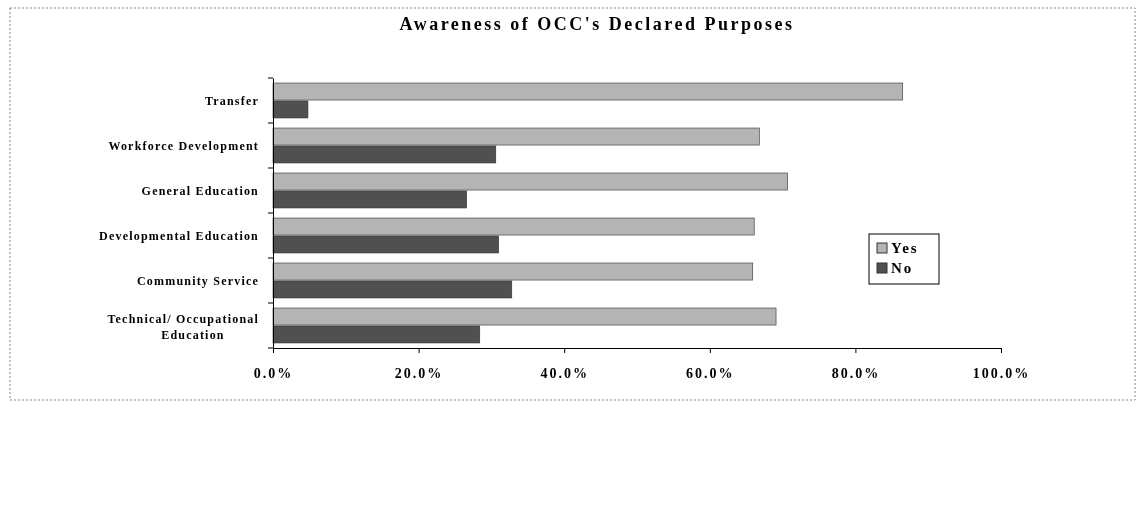  I want to click on y-tick-label: Developmental Education, so click(179, 235).